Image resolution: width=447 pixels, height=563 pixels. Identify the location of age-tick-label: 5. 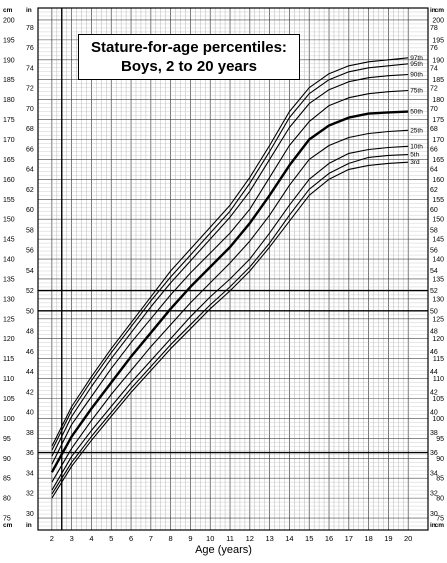
(111, 538).